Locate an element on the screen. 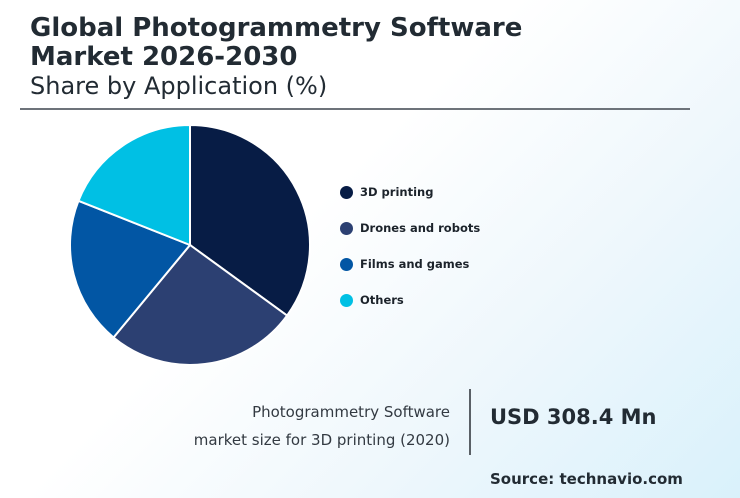 The image size is (740, 498). legend-item-films-and-games: Films and games is located at coordinates (410, 264).